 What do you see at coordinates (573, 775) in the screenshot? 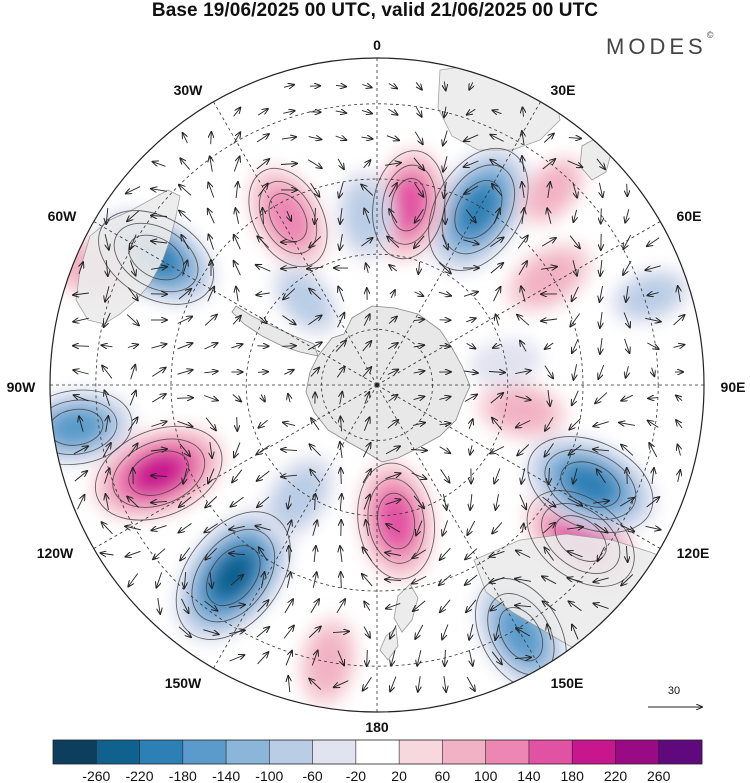
I see `colorbar-tick-label: 180` at bounding box center [573, 775].